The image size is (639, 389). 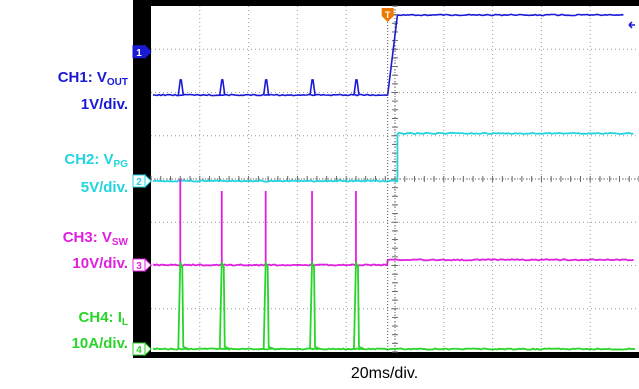 What do you see at coordinates (388, 15) in the screenshot?
I see `trigger-marker-letter: T` at bounding box center [388, 15].